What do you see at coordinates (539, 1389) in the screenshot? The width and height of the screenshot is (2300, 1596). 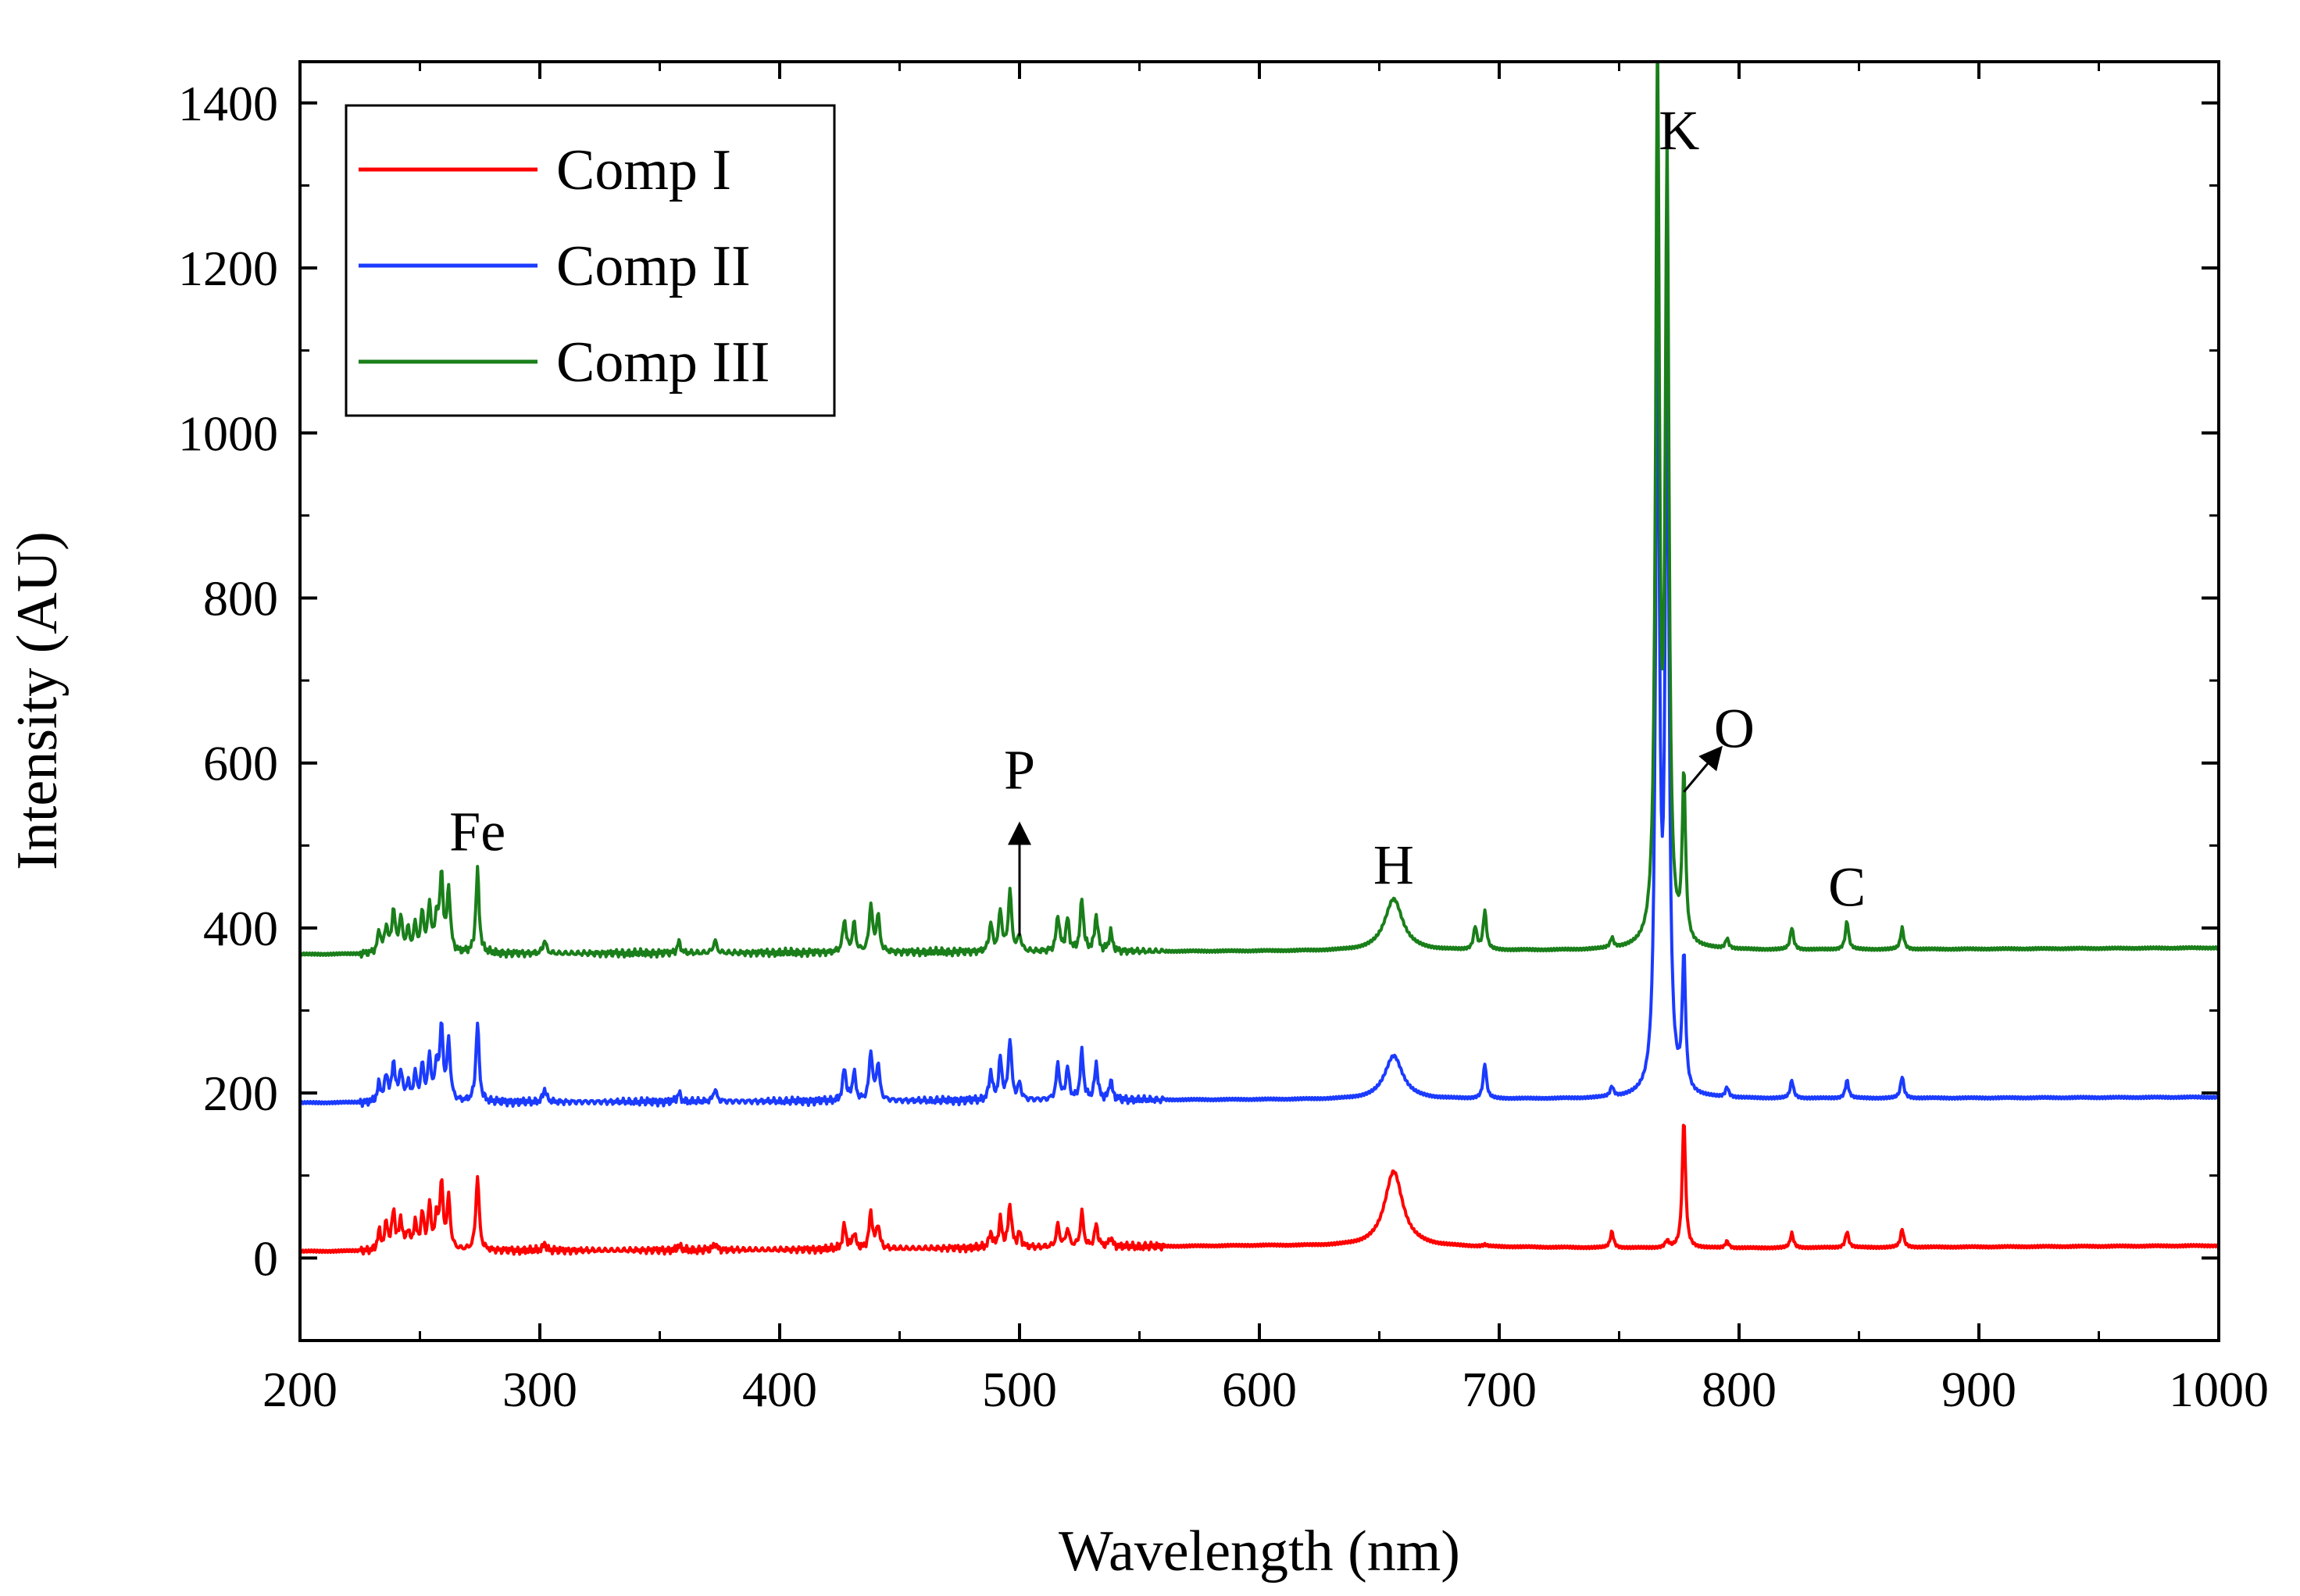 I see `x-tick-label: 300` at bounding box center [539, 1389].